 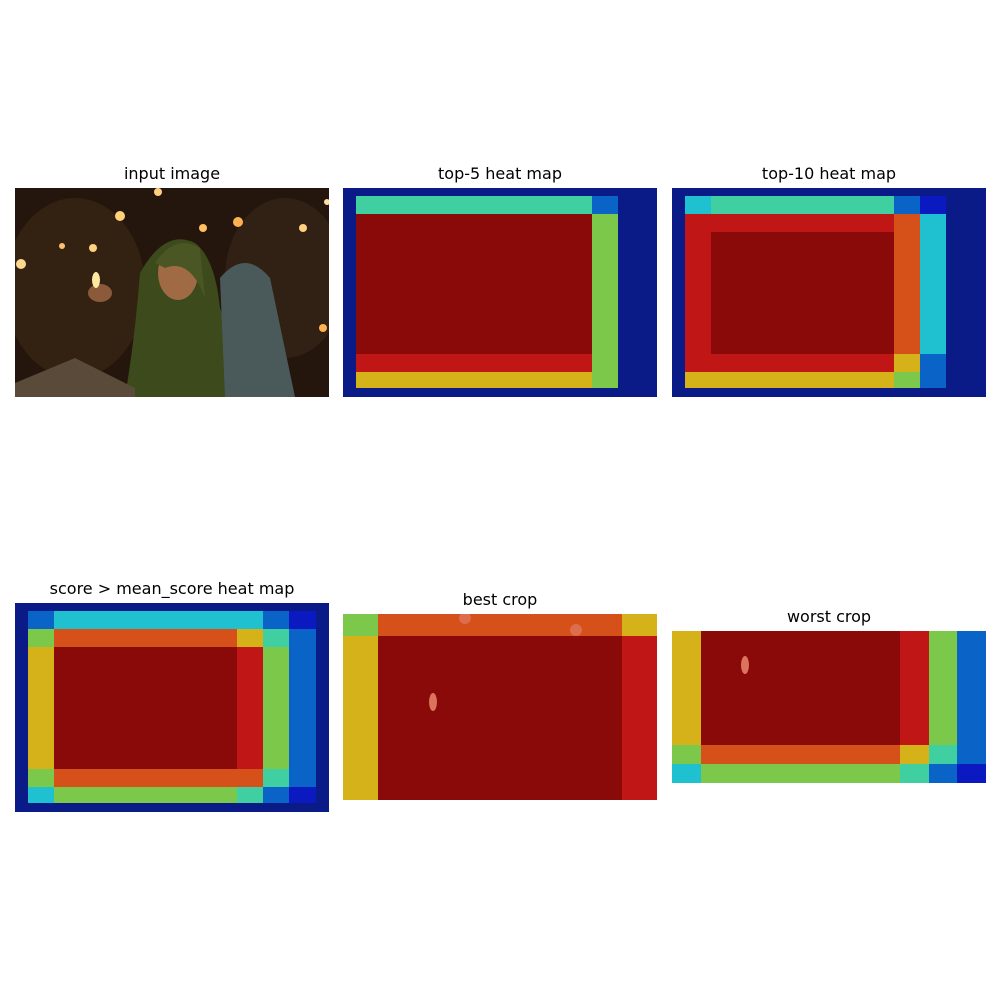 What do you see at coordinates (829, 707) in the screenshot?
I see `worst-crop` at bounding box center [829, 707].